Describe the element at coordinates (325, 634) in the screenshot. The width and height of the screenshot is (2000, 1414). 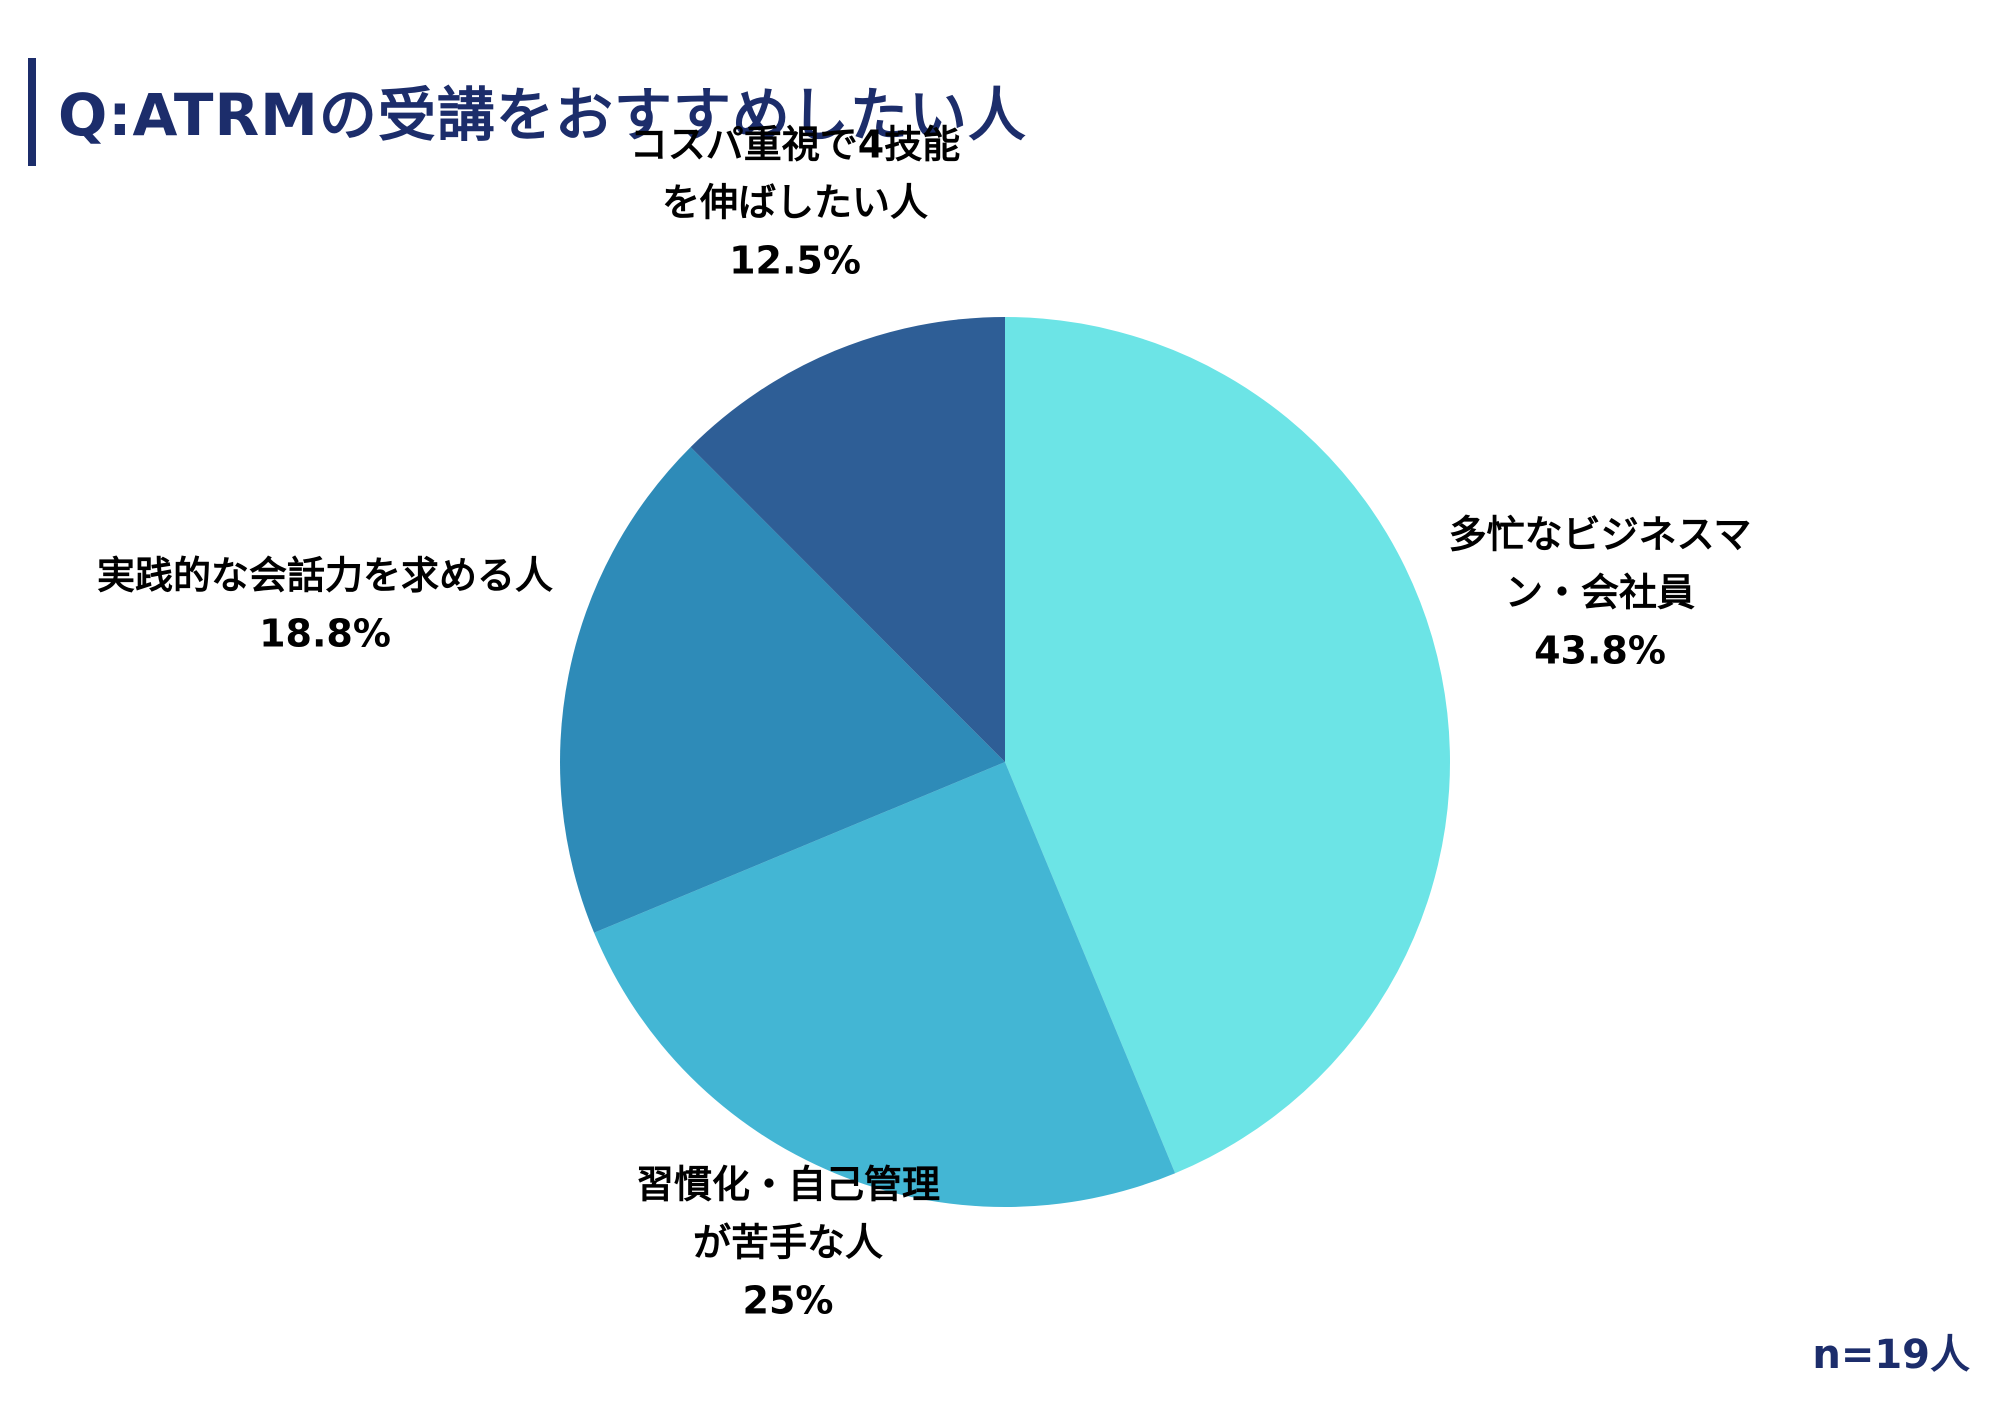
I see `slice-label-line: 18.8%` at that location.